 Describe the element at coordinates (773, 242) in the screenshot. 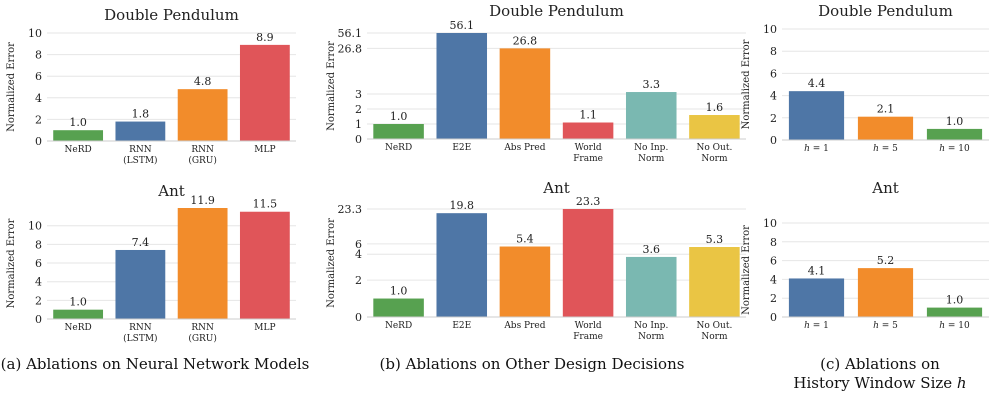

I see `c2-ytick-label: 8` at that location.